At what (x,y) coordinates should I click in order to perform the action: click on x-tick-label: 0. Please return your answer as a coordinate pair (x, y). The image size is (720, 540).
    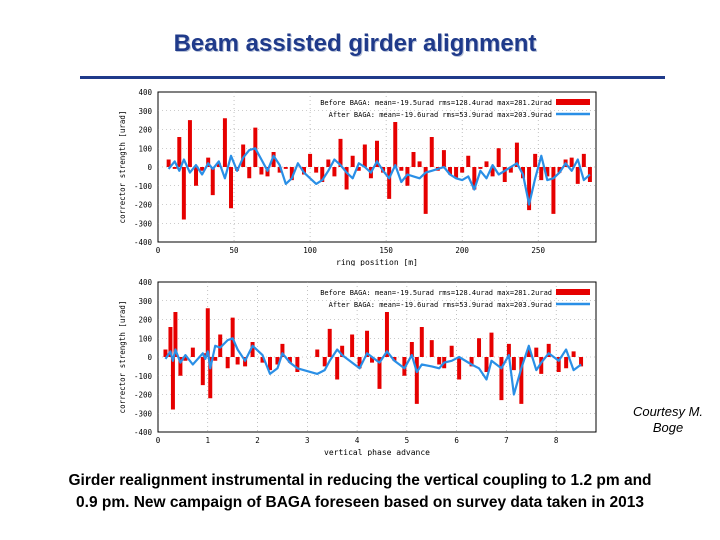
    Looking at the image, I should click on (158, 440).